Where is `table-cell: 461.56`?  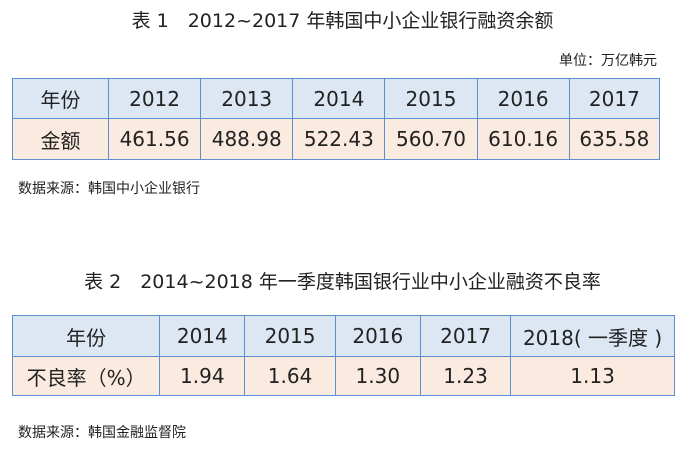 table-cell: 461.56 is located at coordinates (154, 139).